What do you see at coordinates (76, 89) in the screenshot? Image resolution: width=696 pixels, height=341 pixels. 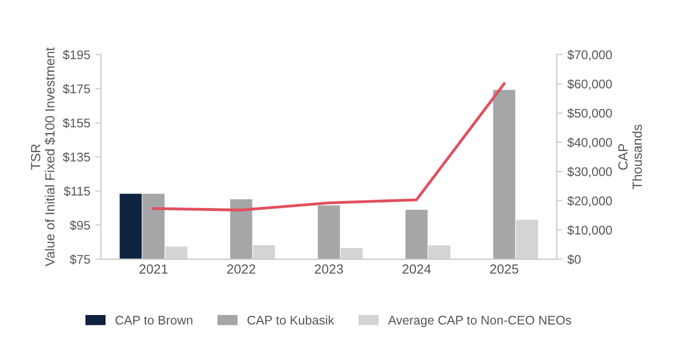 I see `y-tick-label: $175` at bounding box center [76, 89].